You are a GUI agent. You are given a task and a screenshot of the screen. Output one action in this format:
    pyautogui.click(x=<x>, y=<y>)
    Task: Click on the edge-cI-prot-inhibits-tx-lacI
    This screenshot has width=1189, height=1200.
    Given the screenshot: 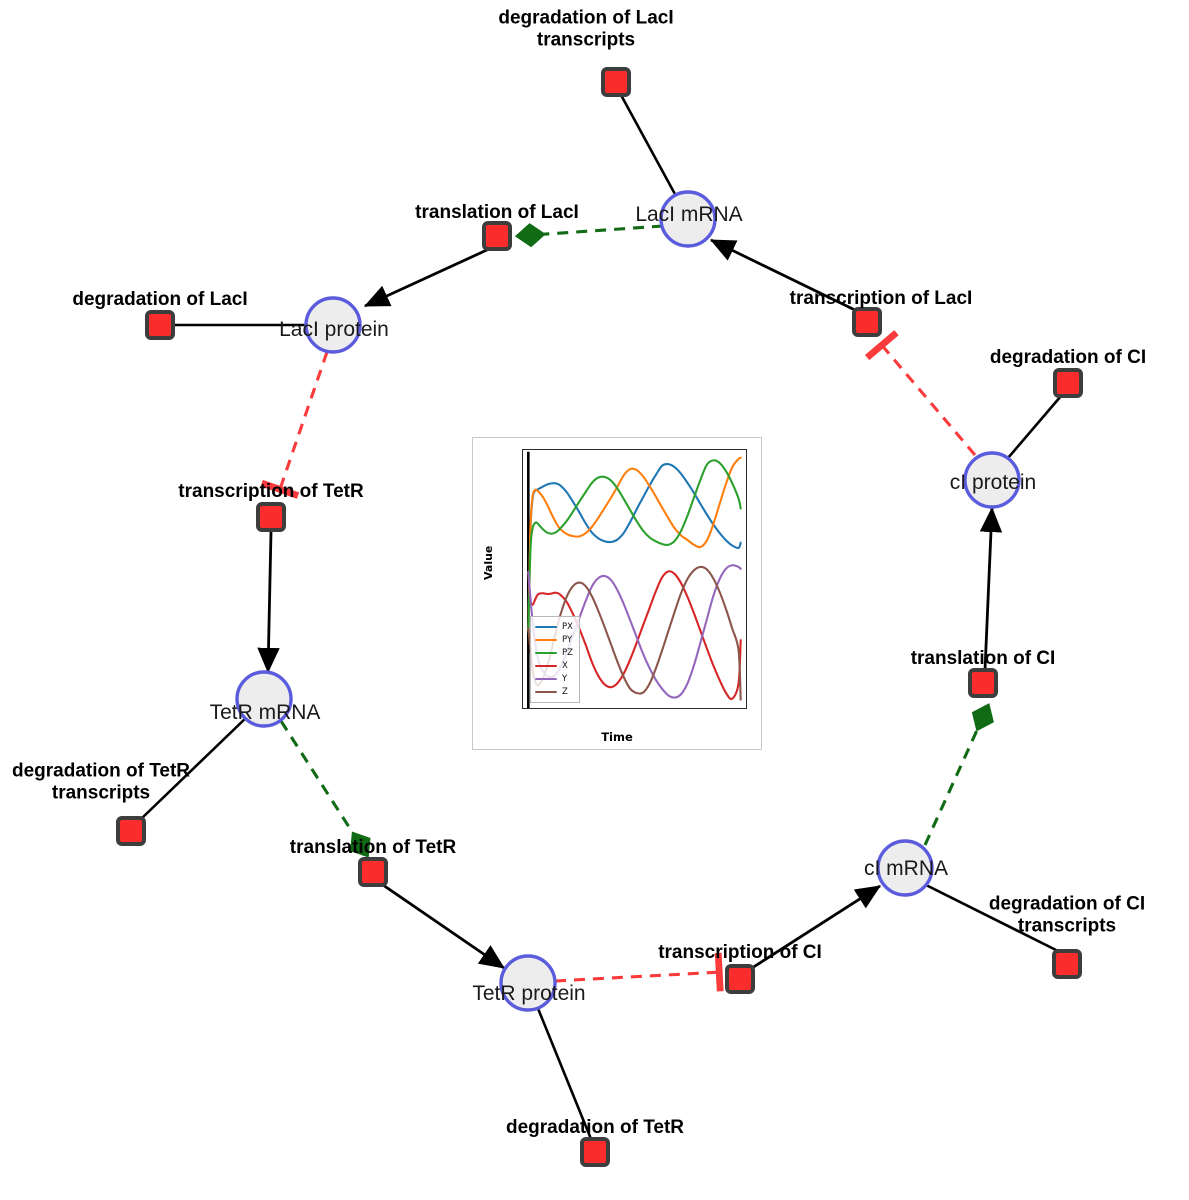 What is the action you would take?
    pyautogui.click(x=920, y=393)
    